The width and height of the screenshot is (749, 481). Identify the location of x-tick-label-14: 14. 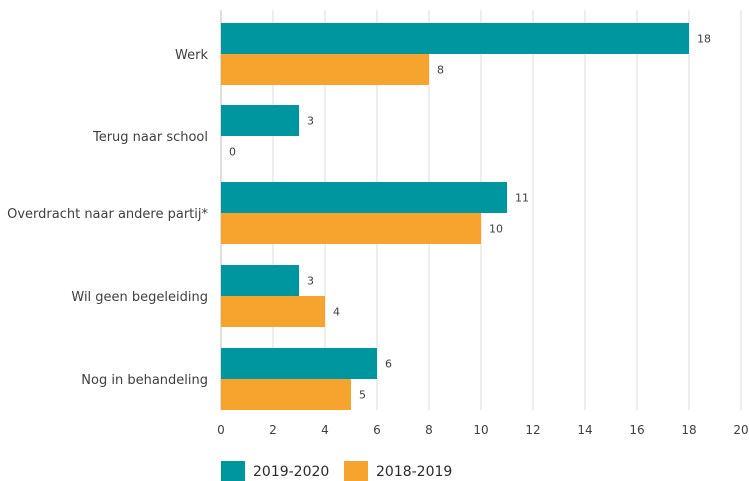
(584, 430).